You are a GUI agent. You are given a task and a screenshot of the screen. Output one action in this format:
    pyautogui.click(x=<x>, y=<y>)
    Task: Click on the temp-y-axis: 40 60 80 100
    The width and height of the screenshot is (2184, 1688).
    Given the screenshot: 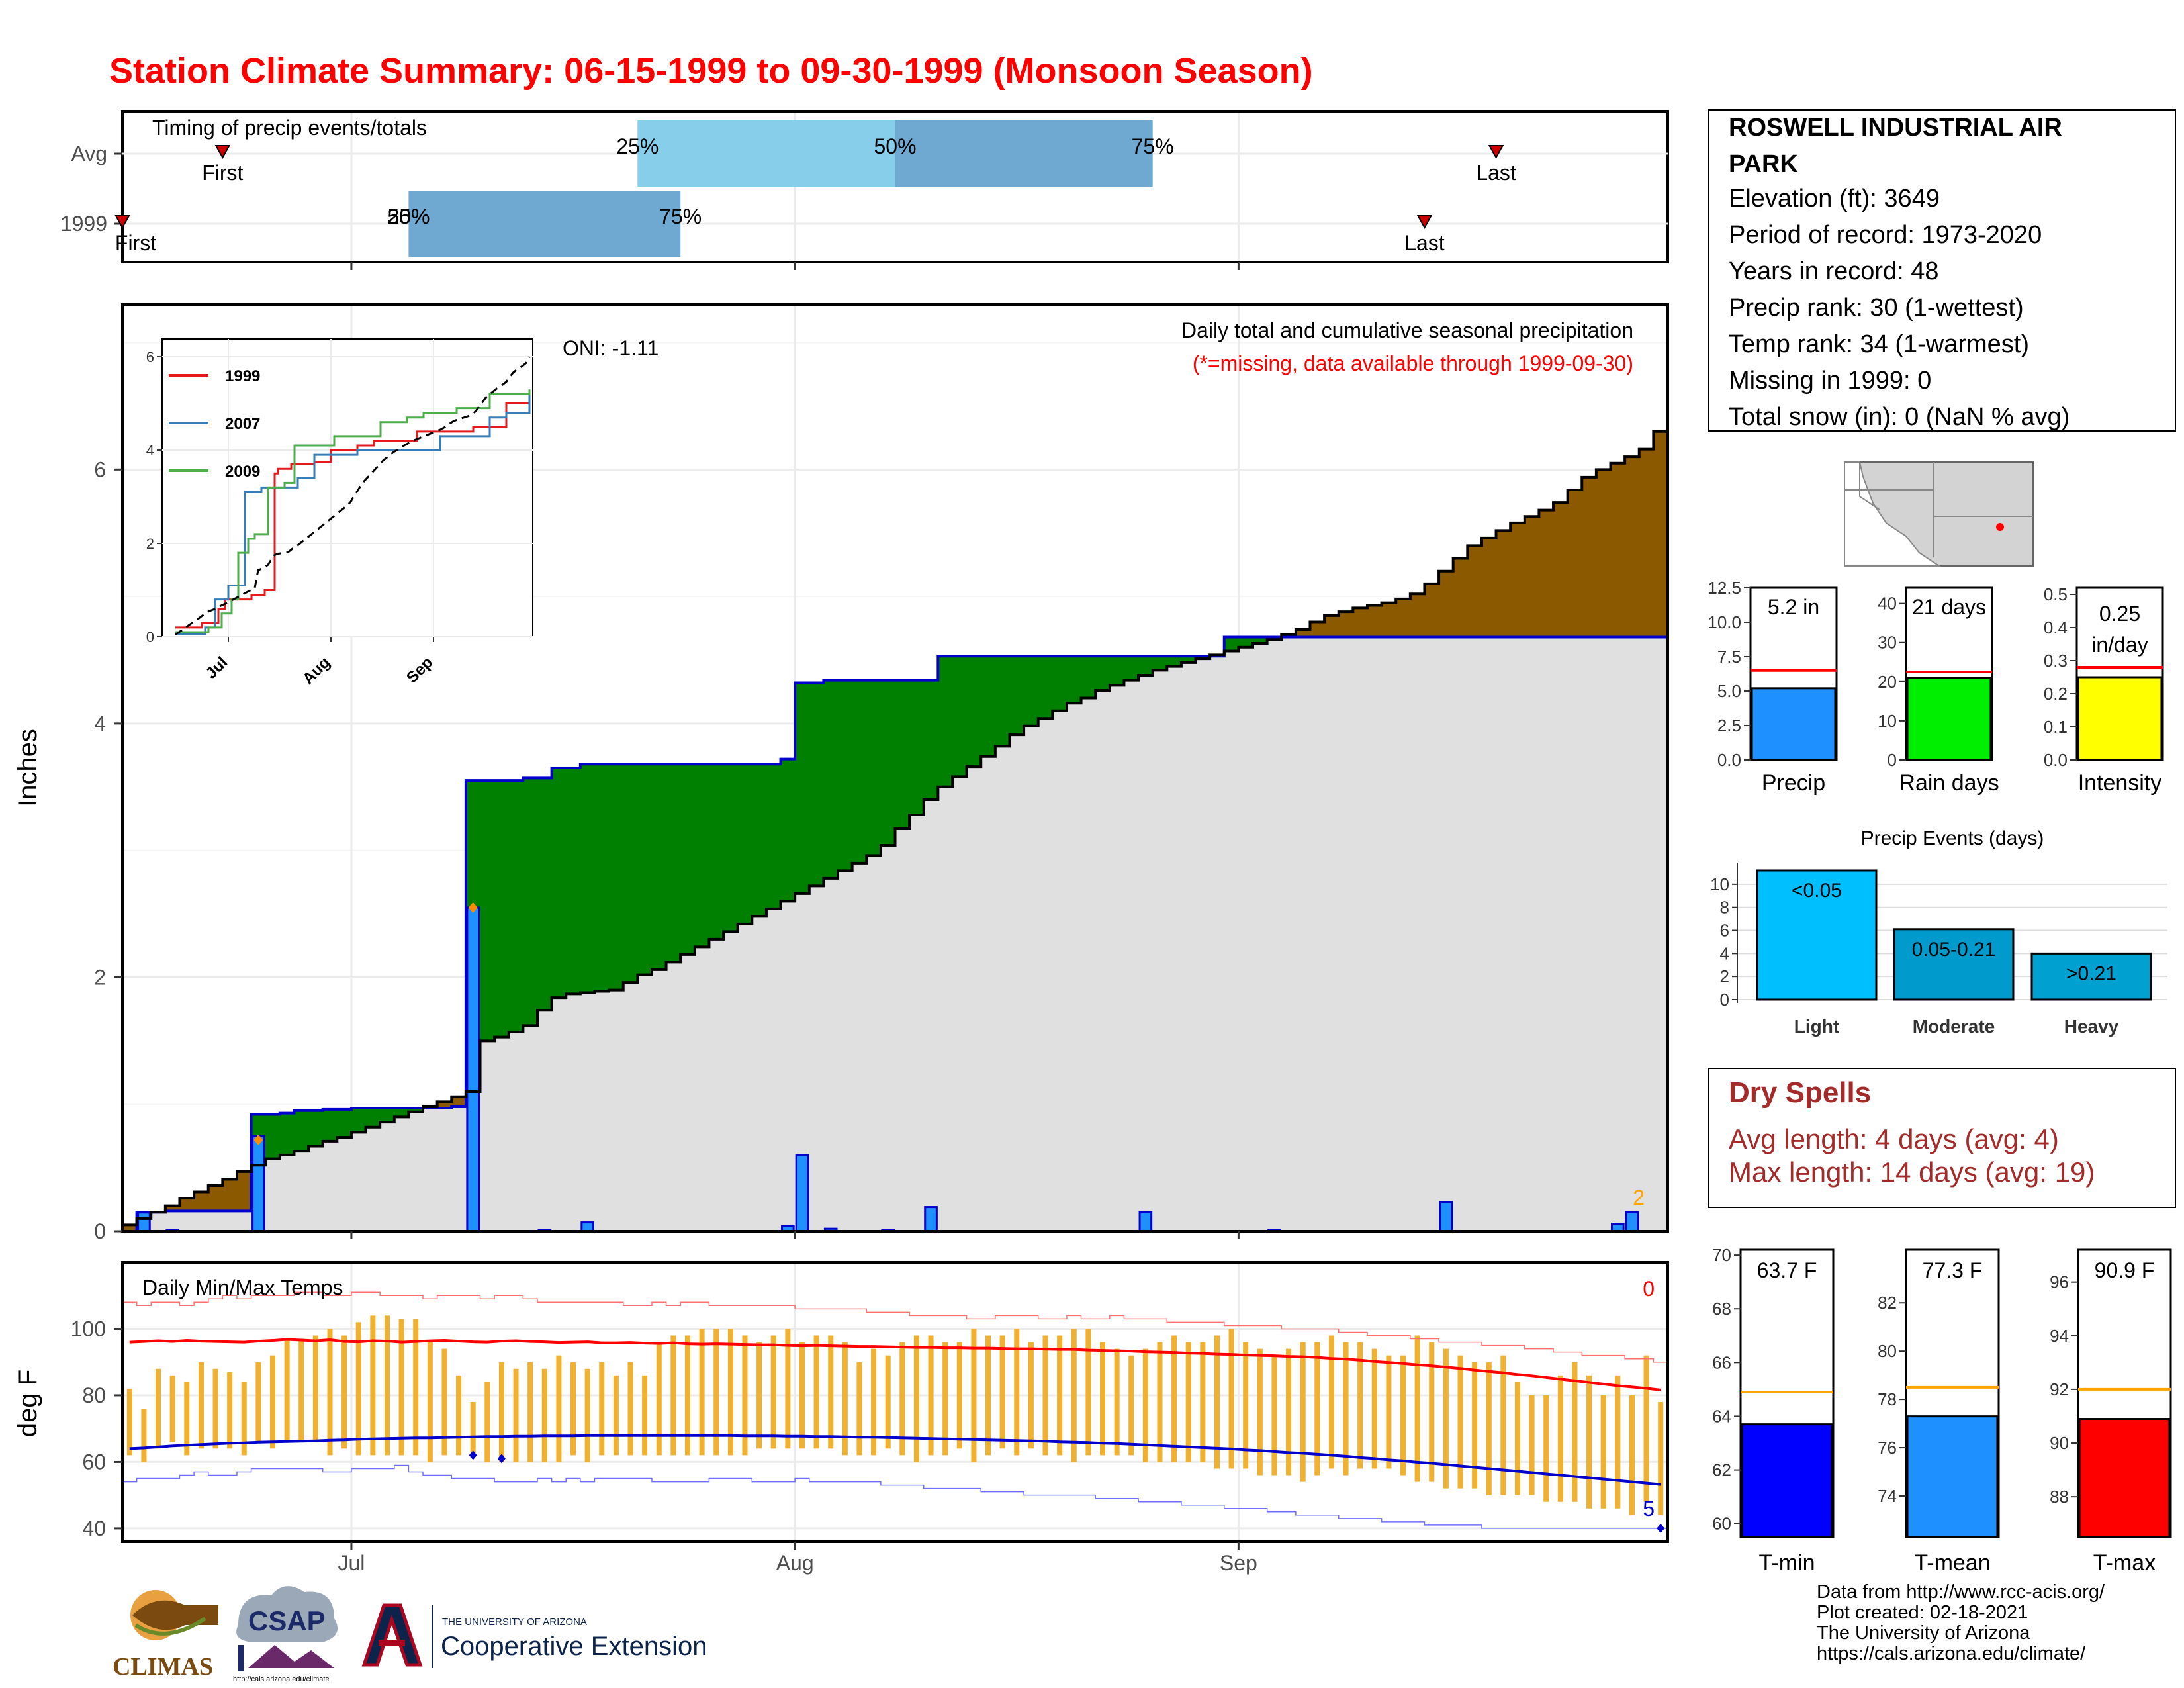 What is the action you would take?
    pyautogui.click(x=97, y=1428)
    